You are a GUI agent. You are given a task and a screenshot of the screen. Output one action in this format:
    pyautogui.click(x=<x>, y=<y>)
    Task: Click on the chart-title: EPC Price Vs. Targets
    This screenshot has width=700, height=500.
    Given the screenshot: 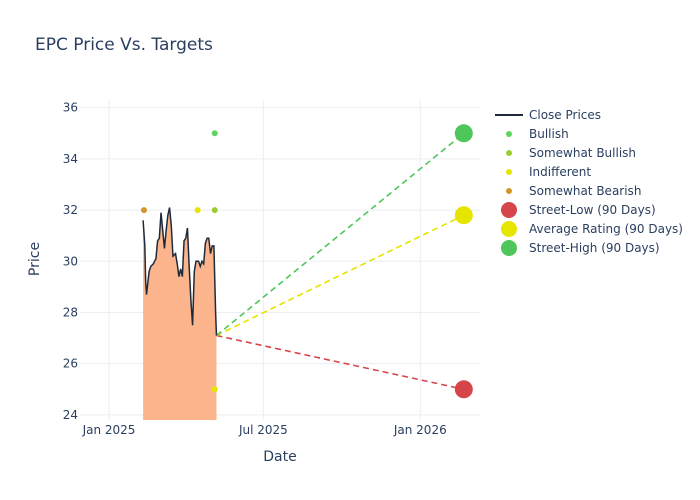 What is the action you would take?
    pyautogui.click(x=124, y=45)
    